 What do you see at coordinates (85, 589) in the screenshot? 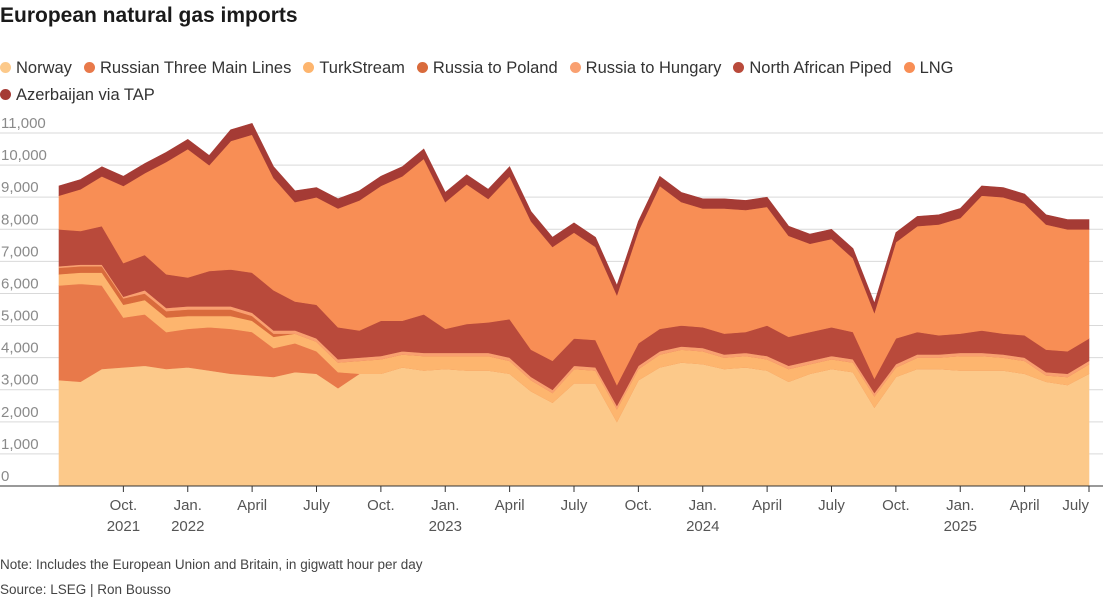
I see `chart-source: Source: LSEG | Ron Bousso` at bounding box center [85, 589].